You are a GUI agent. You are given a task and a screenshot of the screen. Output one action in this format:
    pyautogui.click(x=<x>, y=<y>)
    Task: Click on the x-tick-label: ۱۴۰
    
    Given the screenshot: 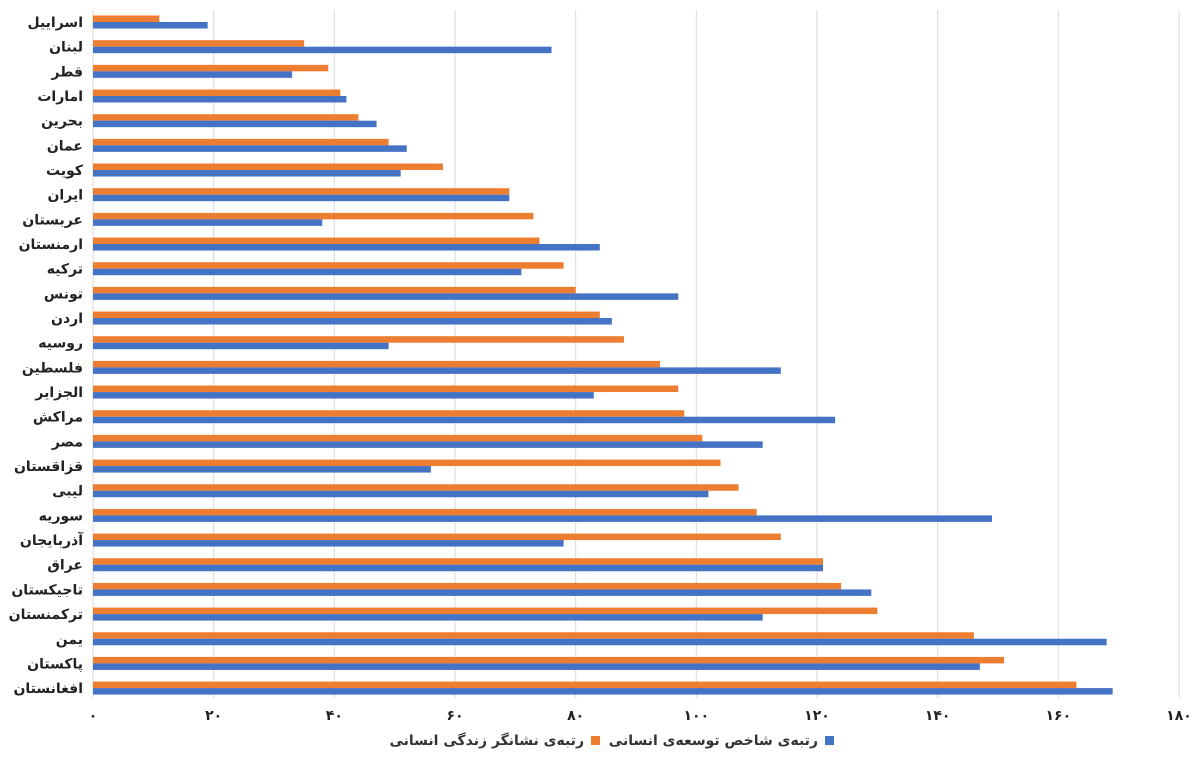 What is the action you would take?
    pyautogui.click(x=938, y=716)
    